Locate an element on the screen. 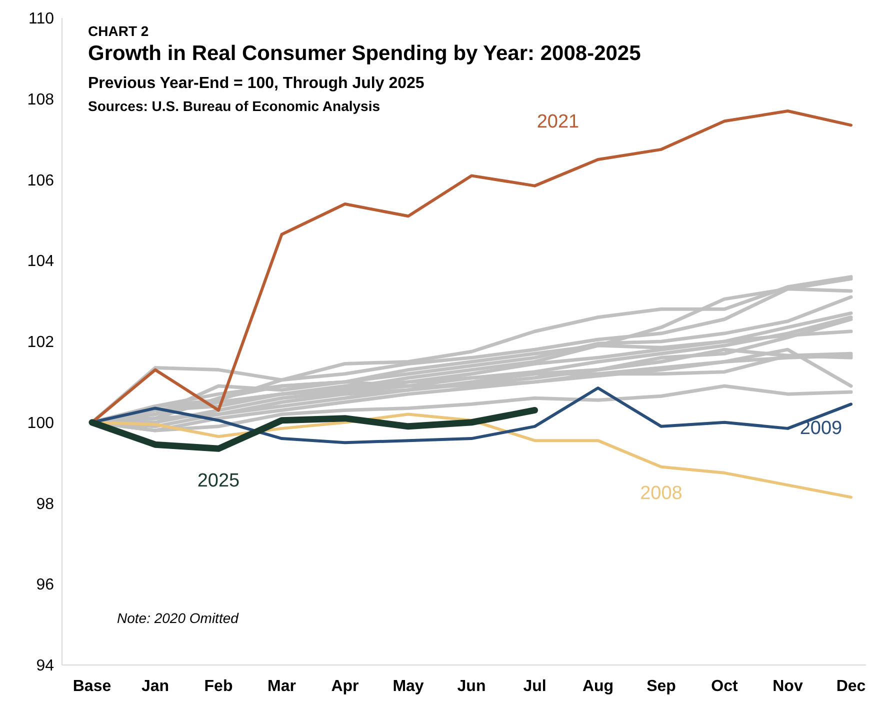  y-tick-label: 94 is located at coordinates (45, 666).